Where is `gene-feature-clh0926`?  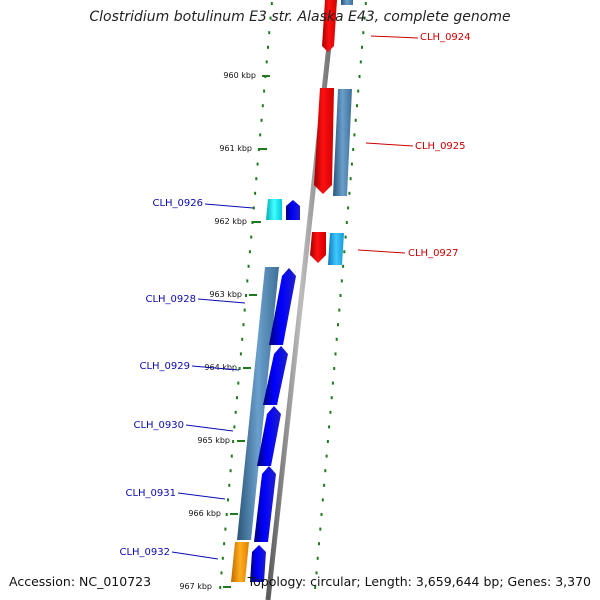 gene-feature-clh0926 is located at coordinates (274, 209).